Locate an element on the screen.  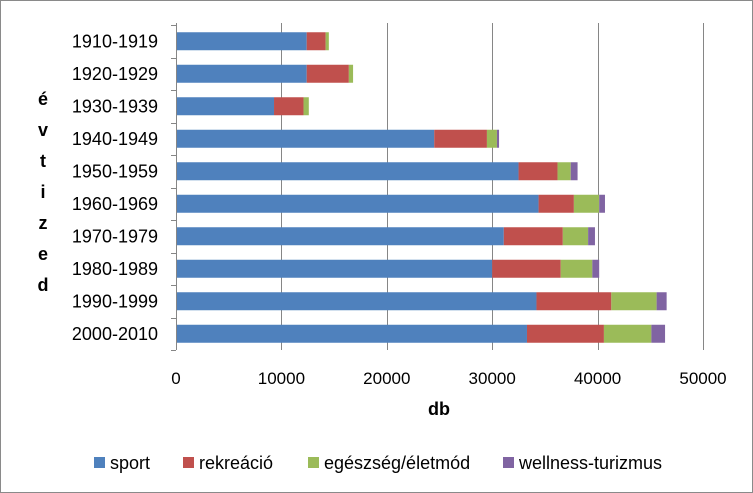
legend-item: sport is located at coordinates (122, 463).